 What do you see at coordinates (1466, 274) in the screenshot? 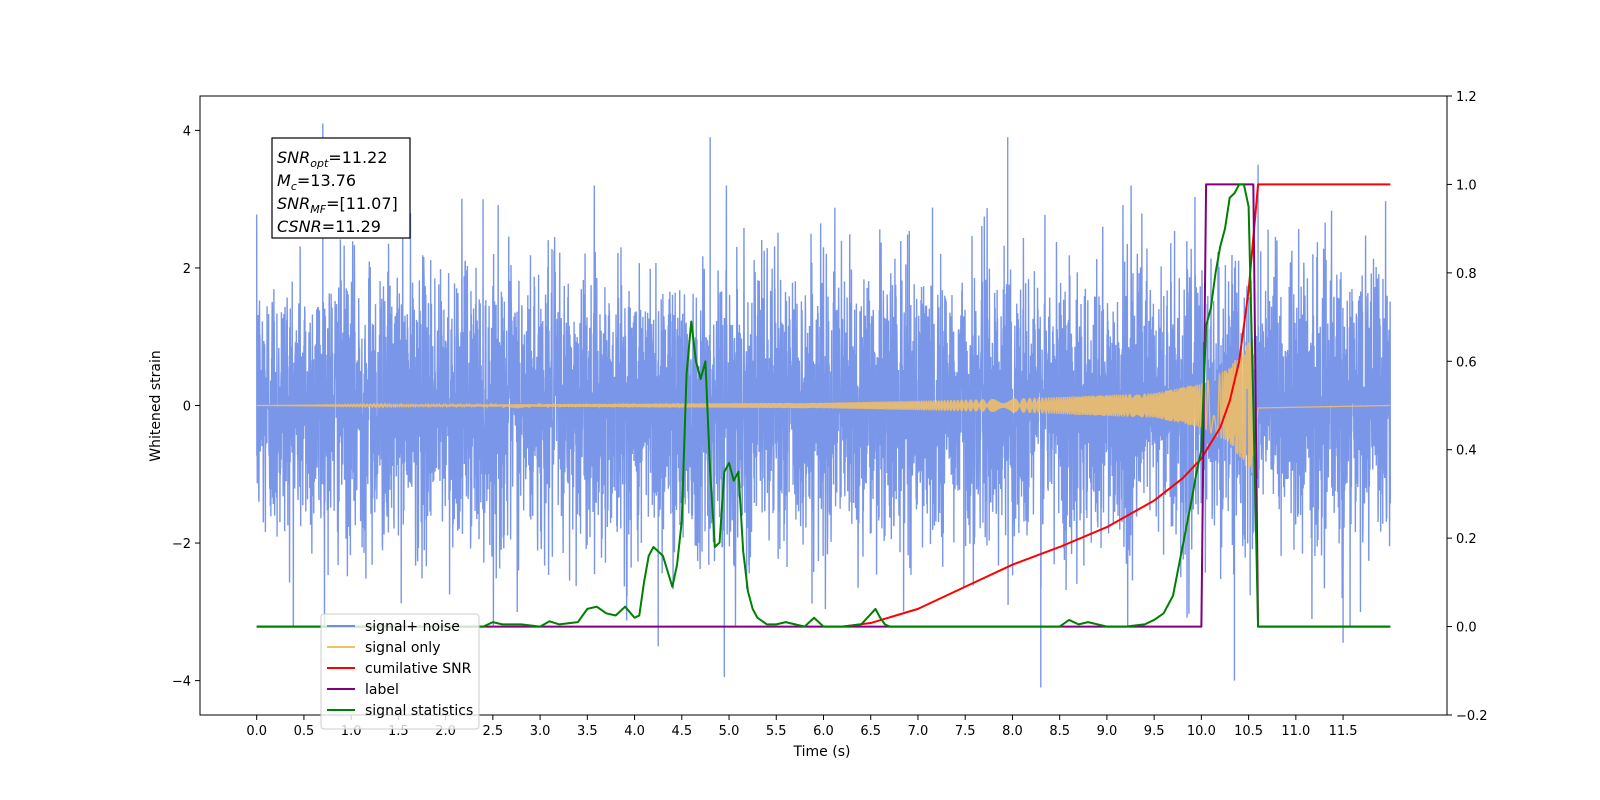
I see `y2-tick-label: 0.8` at bounding box center [1466, 274].